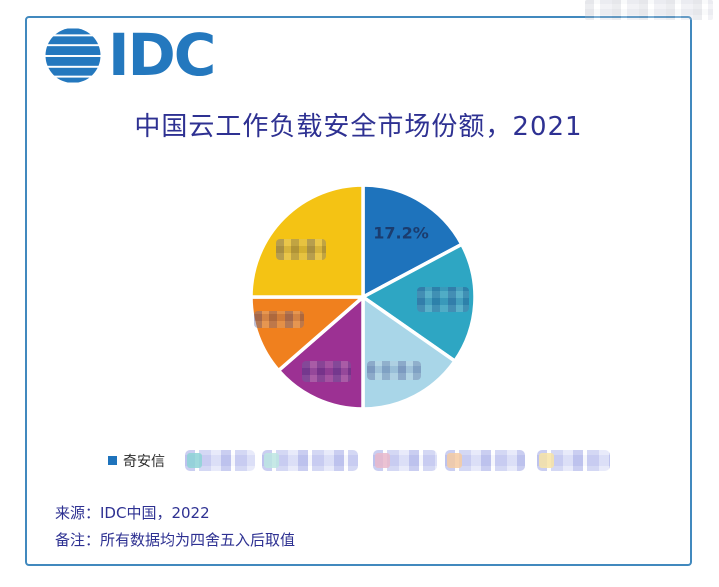  I want to click on redaction-mosaic-yellow-slice, so click(301, 249).